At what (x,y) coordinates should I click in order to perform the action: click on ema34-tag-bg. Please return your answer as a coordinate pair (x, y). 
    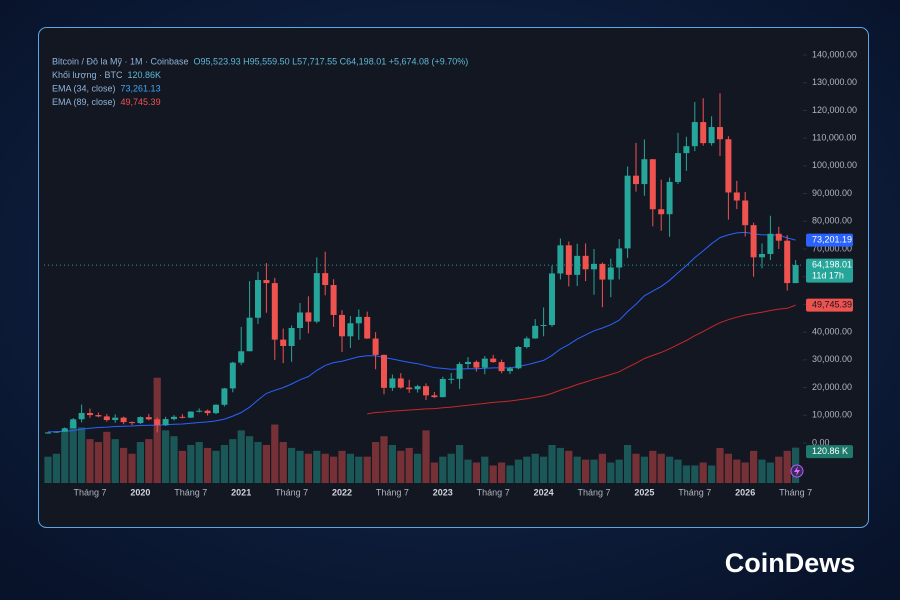
    Looking at the image, I should click on (829, 240).